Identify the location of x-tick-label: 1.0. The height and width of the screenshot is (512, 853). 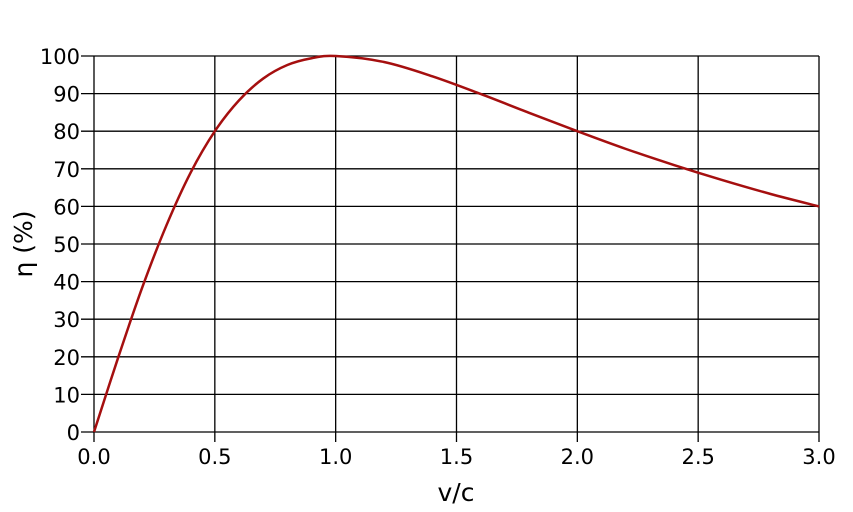
(335, 457).